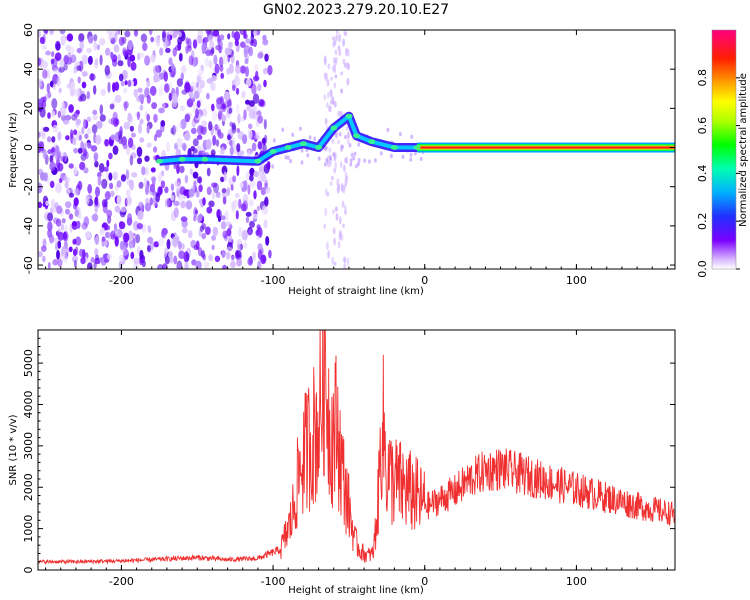  Describe the element at coordinates (356, 291) in the screenshot. I see `spectrogram-x-label: Height of straight line (km)` at that location.